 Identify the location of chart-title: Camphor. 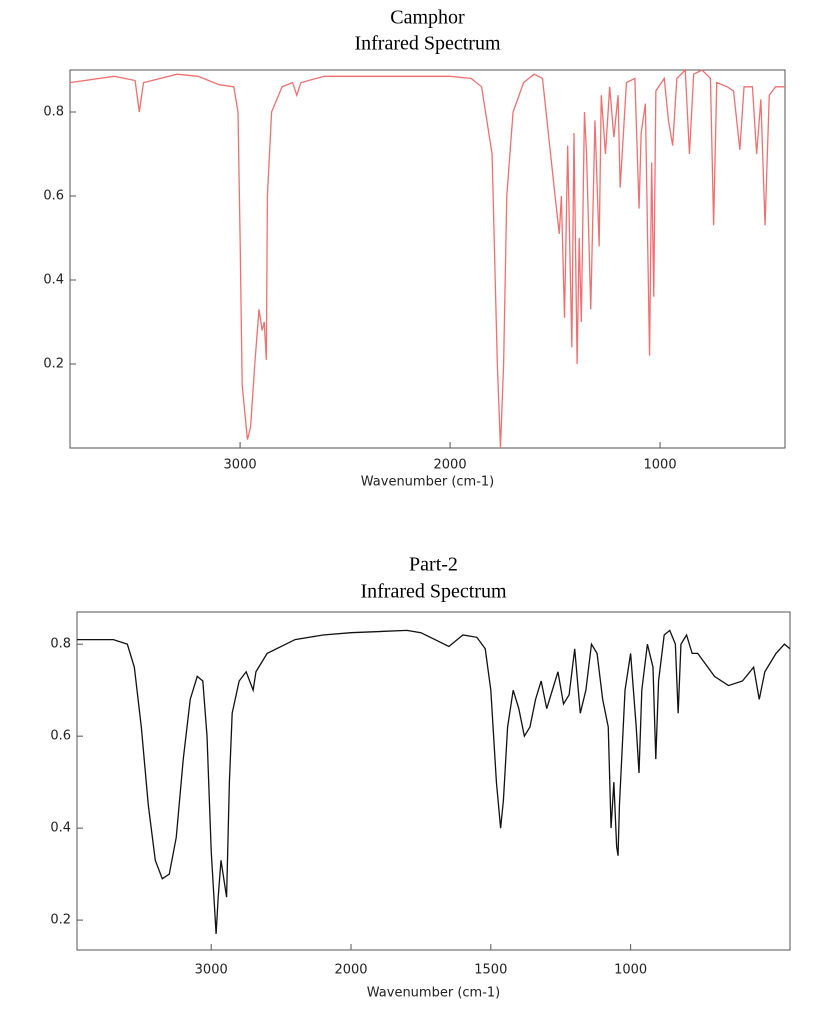
(427, 18).